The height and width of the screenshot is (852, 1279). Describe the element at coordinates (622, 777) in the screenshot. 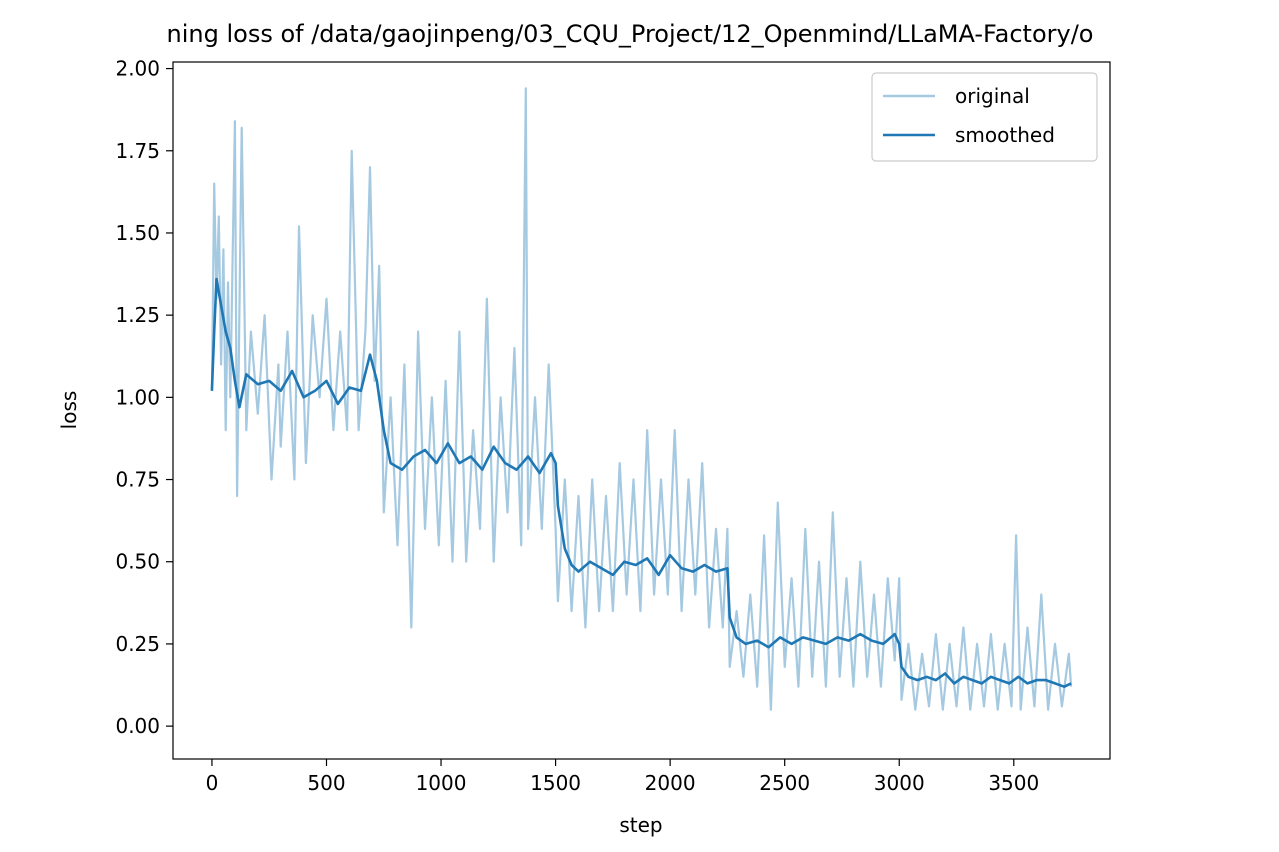

I see `x-axis: 0 500 1000 1500 2000 2500 3000 3500` at that location.